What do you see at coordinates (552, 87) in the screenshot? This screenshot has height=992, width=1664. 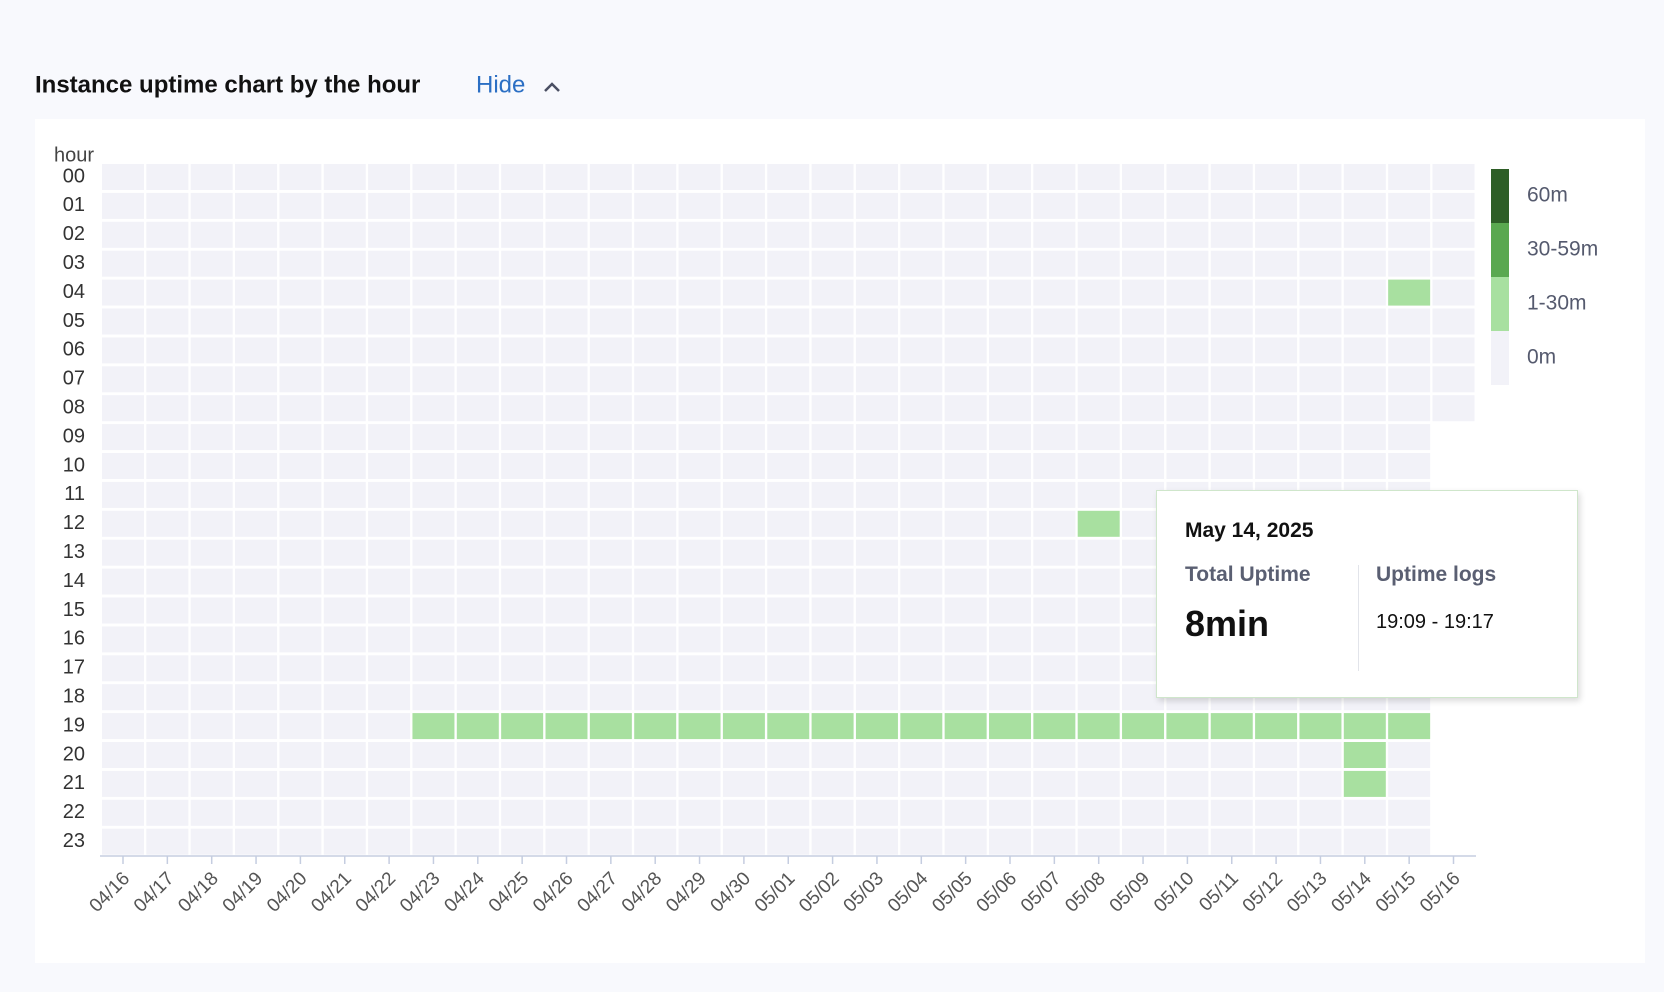 I see `chevron-icon` at bounding box center [552, 87].